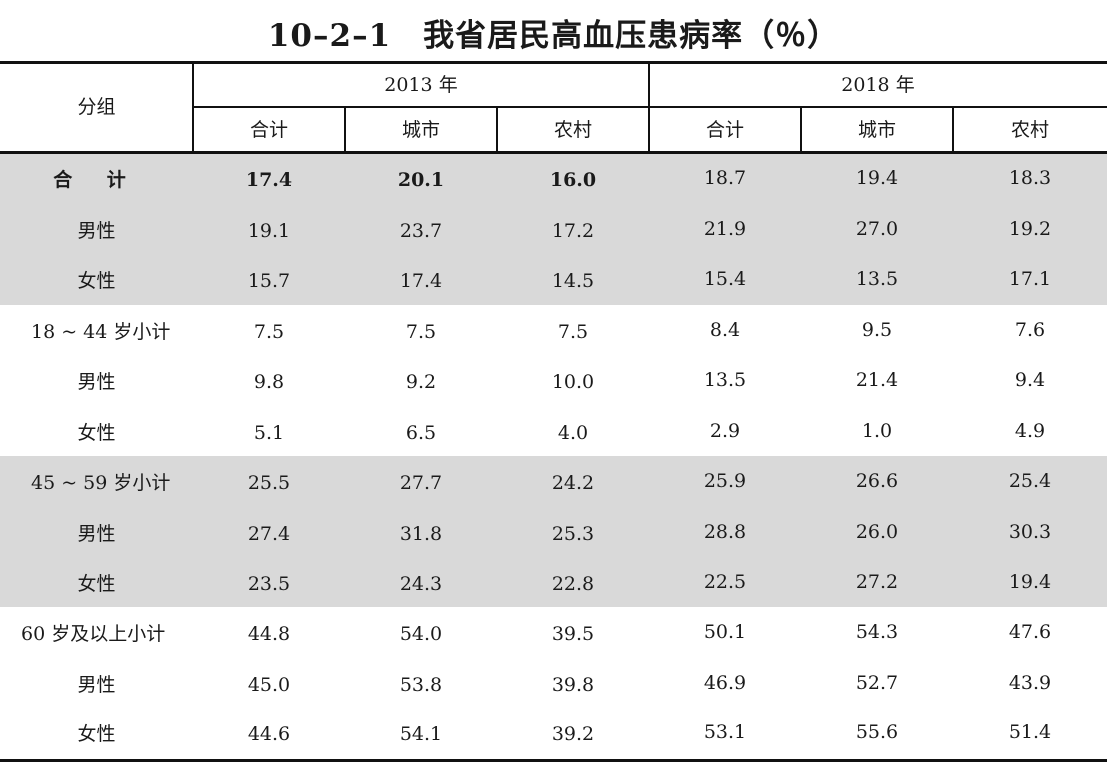  I want to click on cell: 4.9, so click(1030, 430).